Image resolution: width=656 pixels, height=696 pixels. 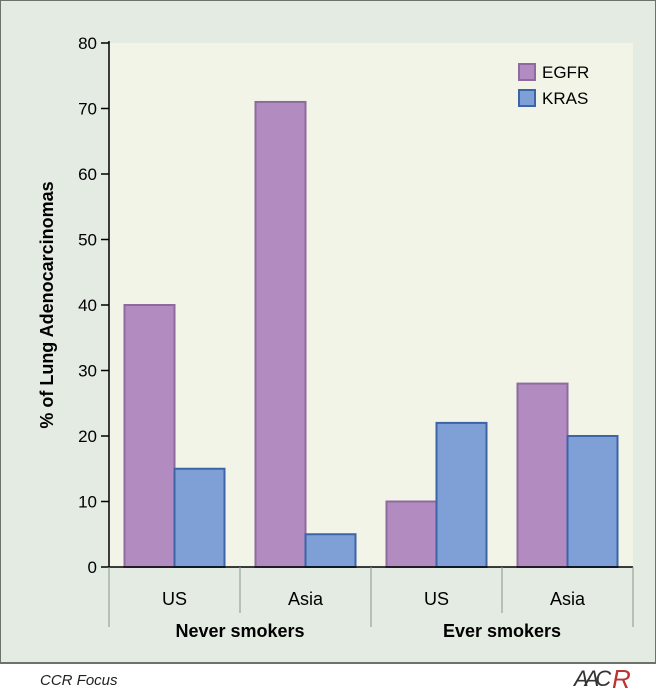 What do you see at coordinates (565, 72) in the screenshot?
I see `legend-label-egfr: EGFR` at bounding box center [565, 72].